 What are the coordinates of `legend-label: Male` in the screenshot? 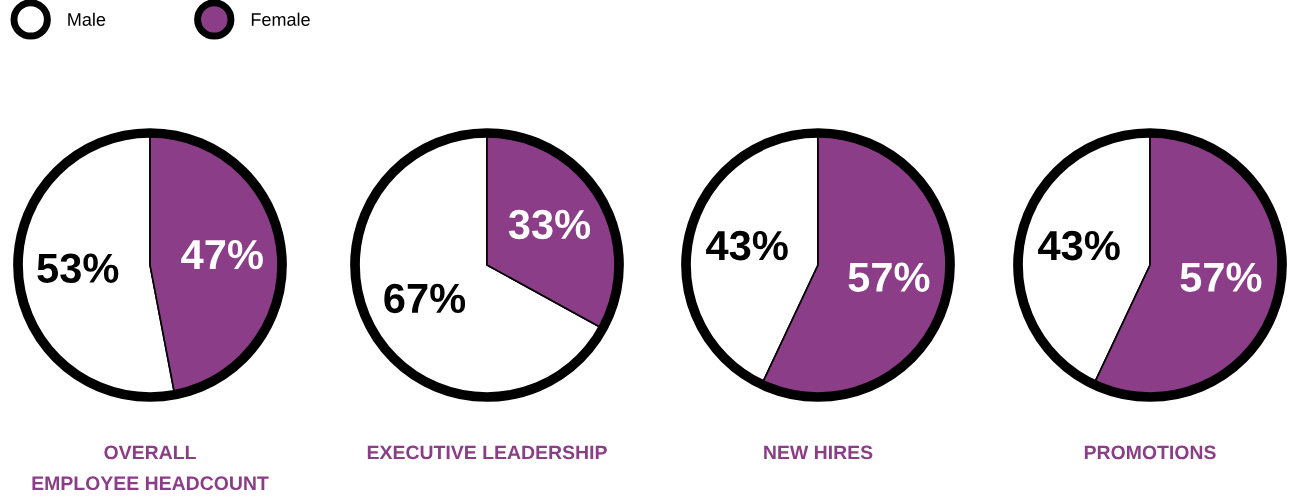 It's located at (87, 19).